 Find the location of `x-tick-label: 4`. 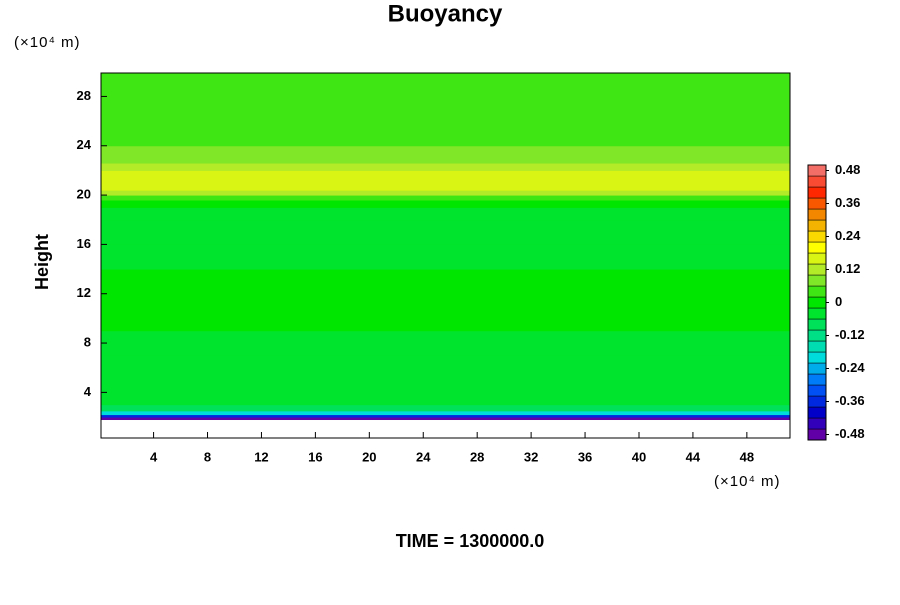

x-tick-label: 4 is located at coordinates (154, 456).